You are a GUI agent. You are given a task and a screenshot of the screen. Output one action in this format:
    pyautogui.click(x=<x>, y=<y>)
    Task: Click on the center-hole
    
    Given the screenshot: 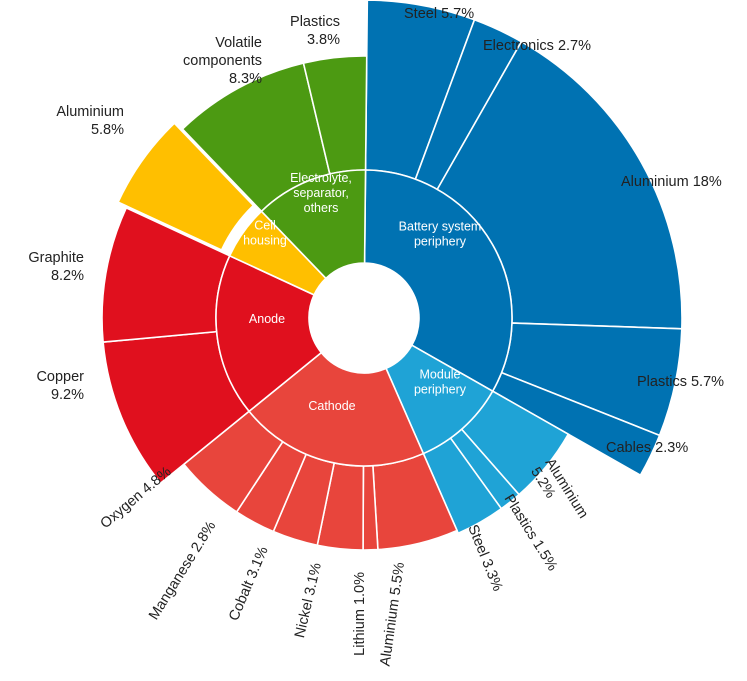 What is the action you would take?
    pyautogui.click(x=364, y=318)
    